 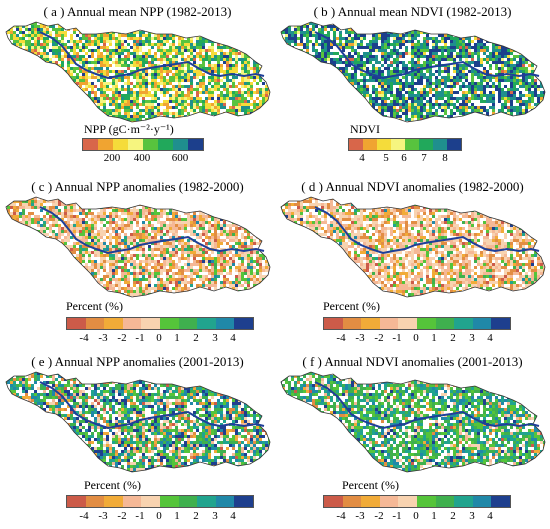 What do you see at coordinates (412, 186) in the screenshot?
I see `panel-title: ( d ) Annual NDVI anomalies (1982-2000)` at bounding box center [412, 186].